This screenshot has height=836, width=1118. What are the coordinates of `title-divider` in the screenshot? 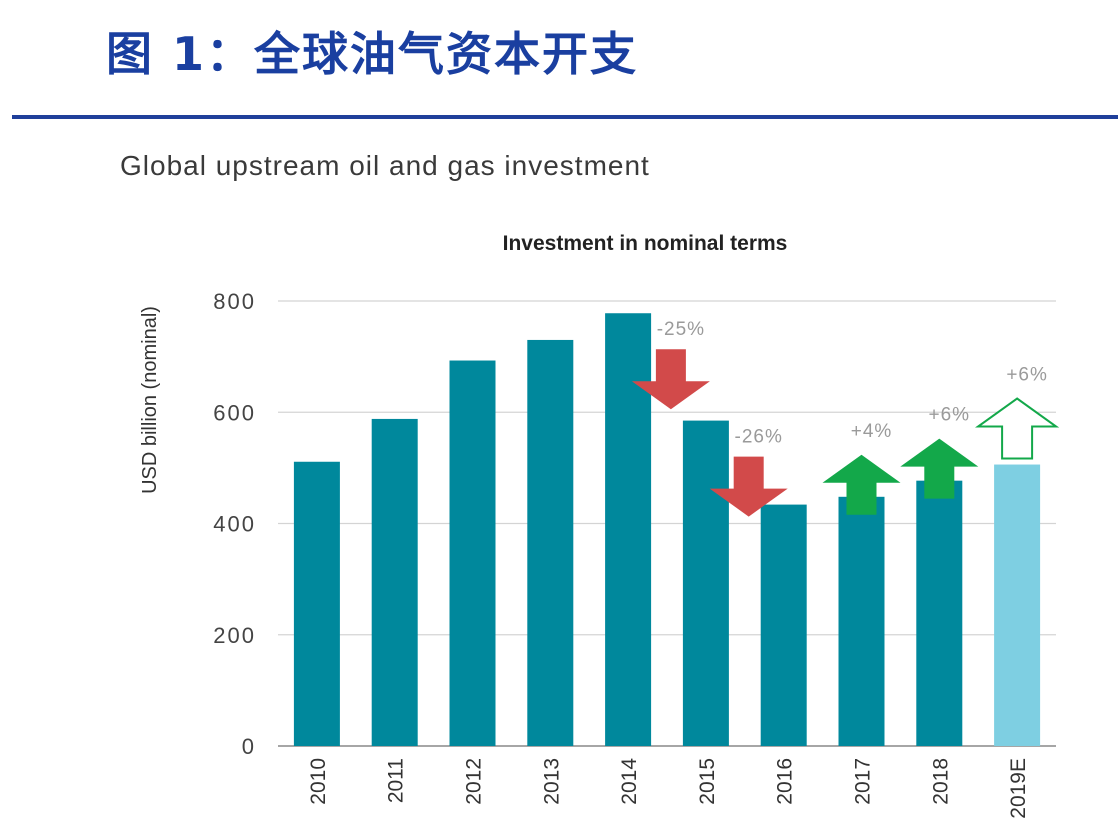 It's located at (565, 117).